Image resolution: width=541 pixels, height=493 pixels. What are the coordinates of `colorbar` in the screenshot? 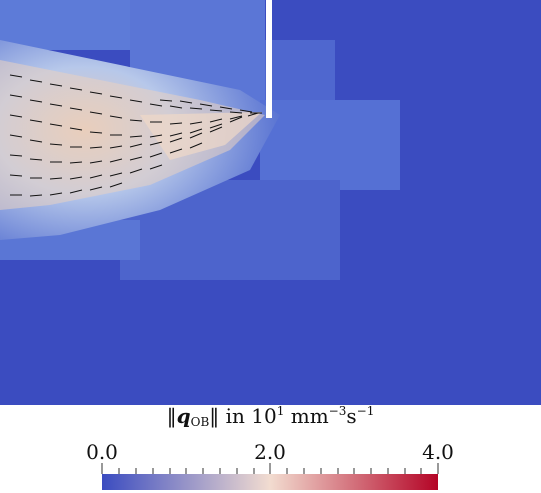 It's located at (270, 476).